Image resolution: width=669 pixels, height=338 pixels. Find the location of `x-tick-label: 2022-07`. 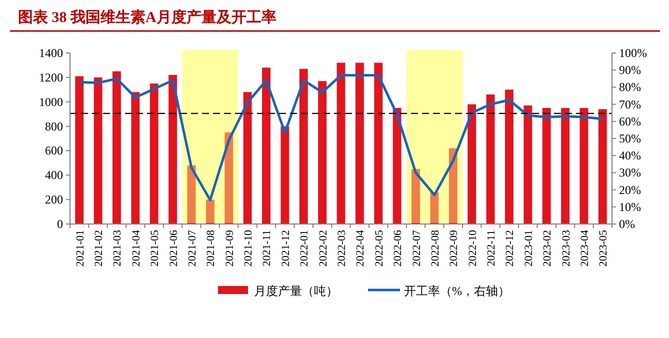

x-tick-label: 2022-07 is located at coordinates (416, 248).